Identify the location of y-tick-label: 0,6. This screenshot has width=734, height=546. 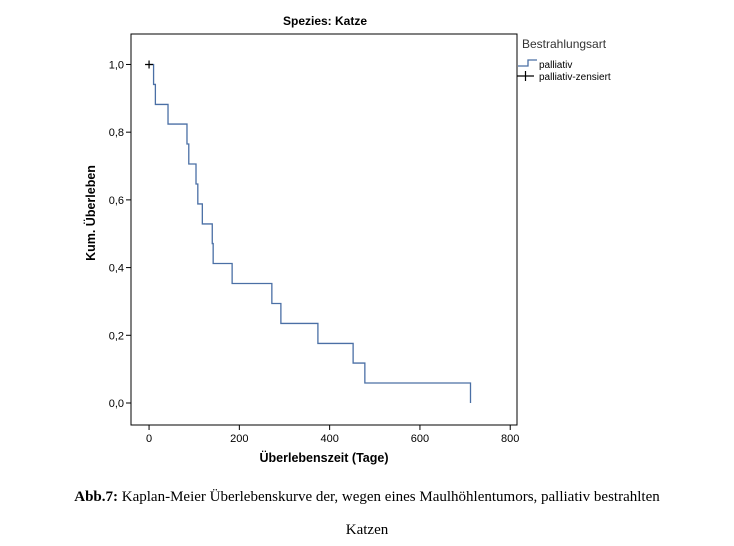
(116, 201).